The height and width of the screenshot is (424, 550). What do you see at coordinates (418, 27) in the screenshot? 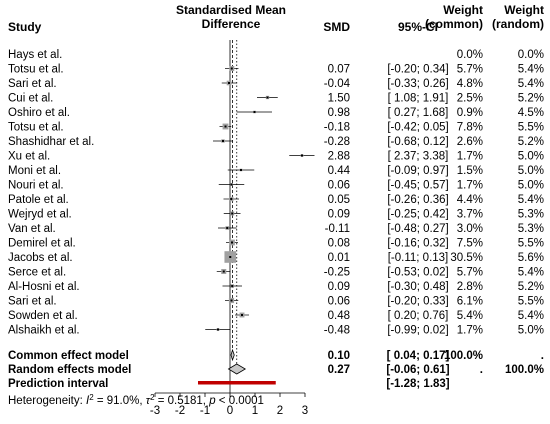
I see `header-ci: 95%-CI` at bounding box center [418, 27].